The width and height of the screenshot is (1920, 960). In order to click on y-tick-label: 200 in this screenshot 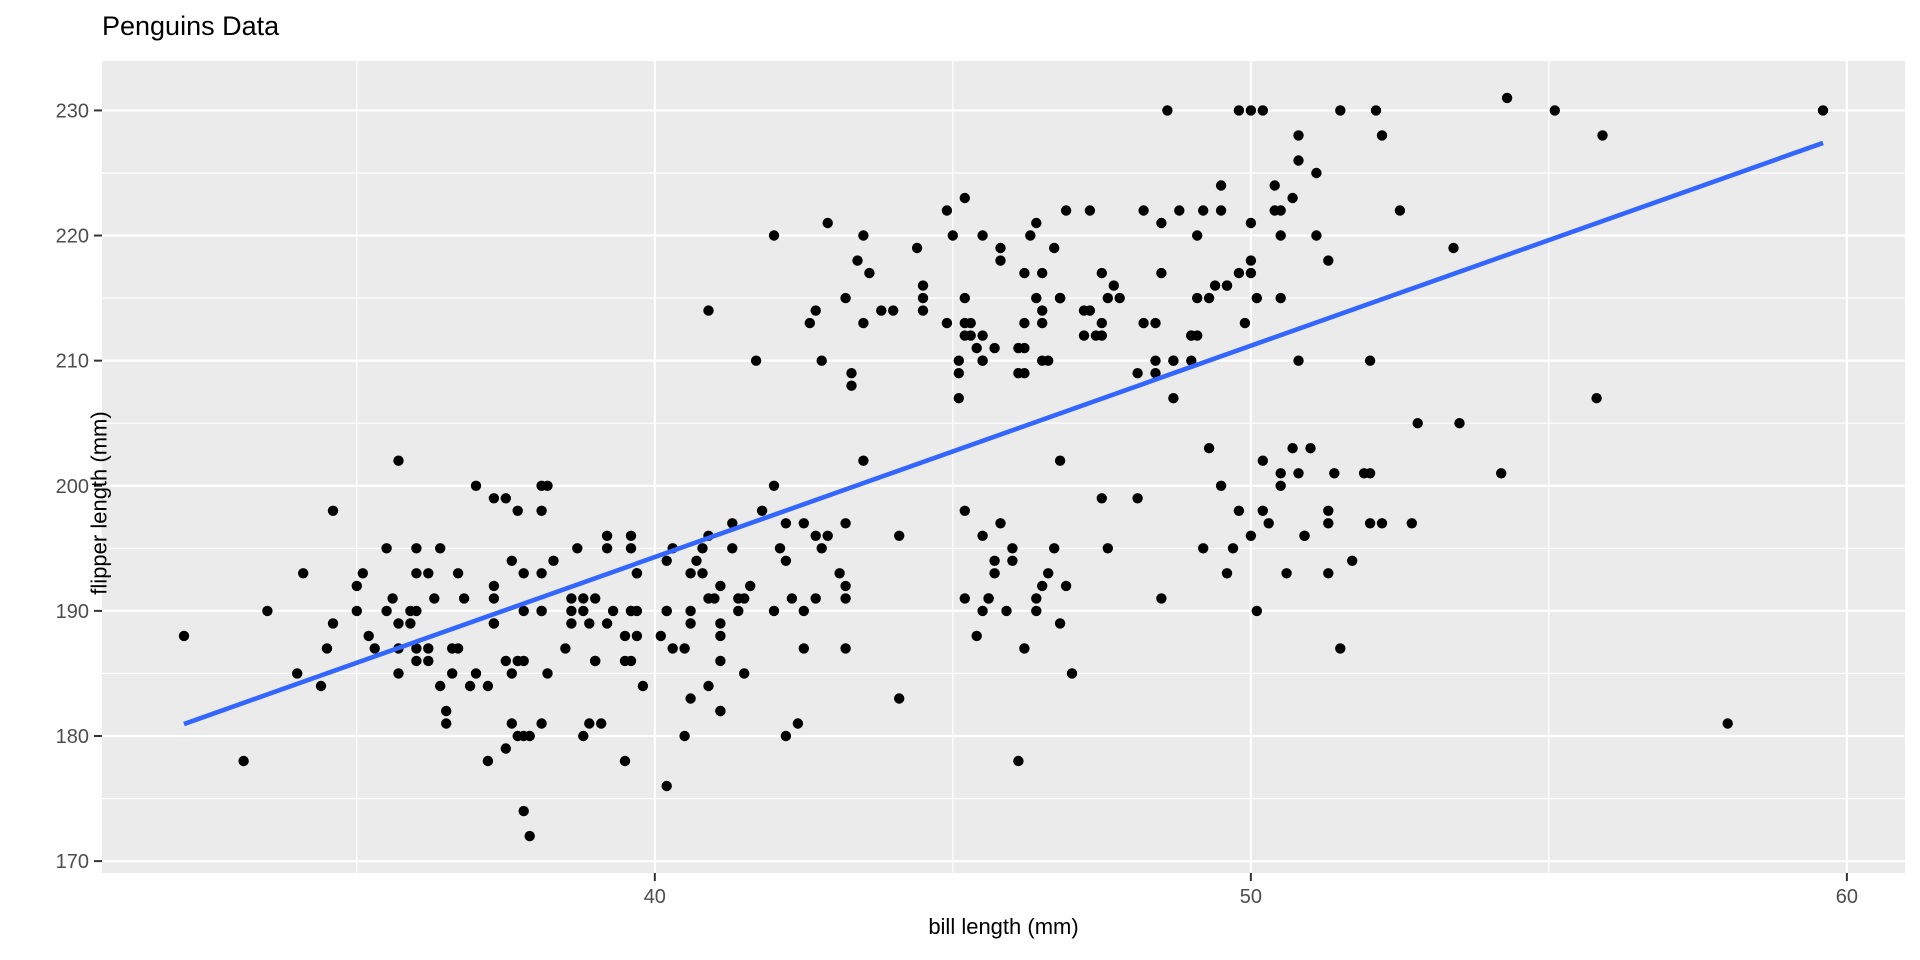, I will do `click(72, 487)`.